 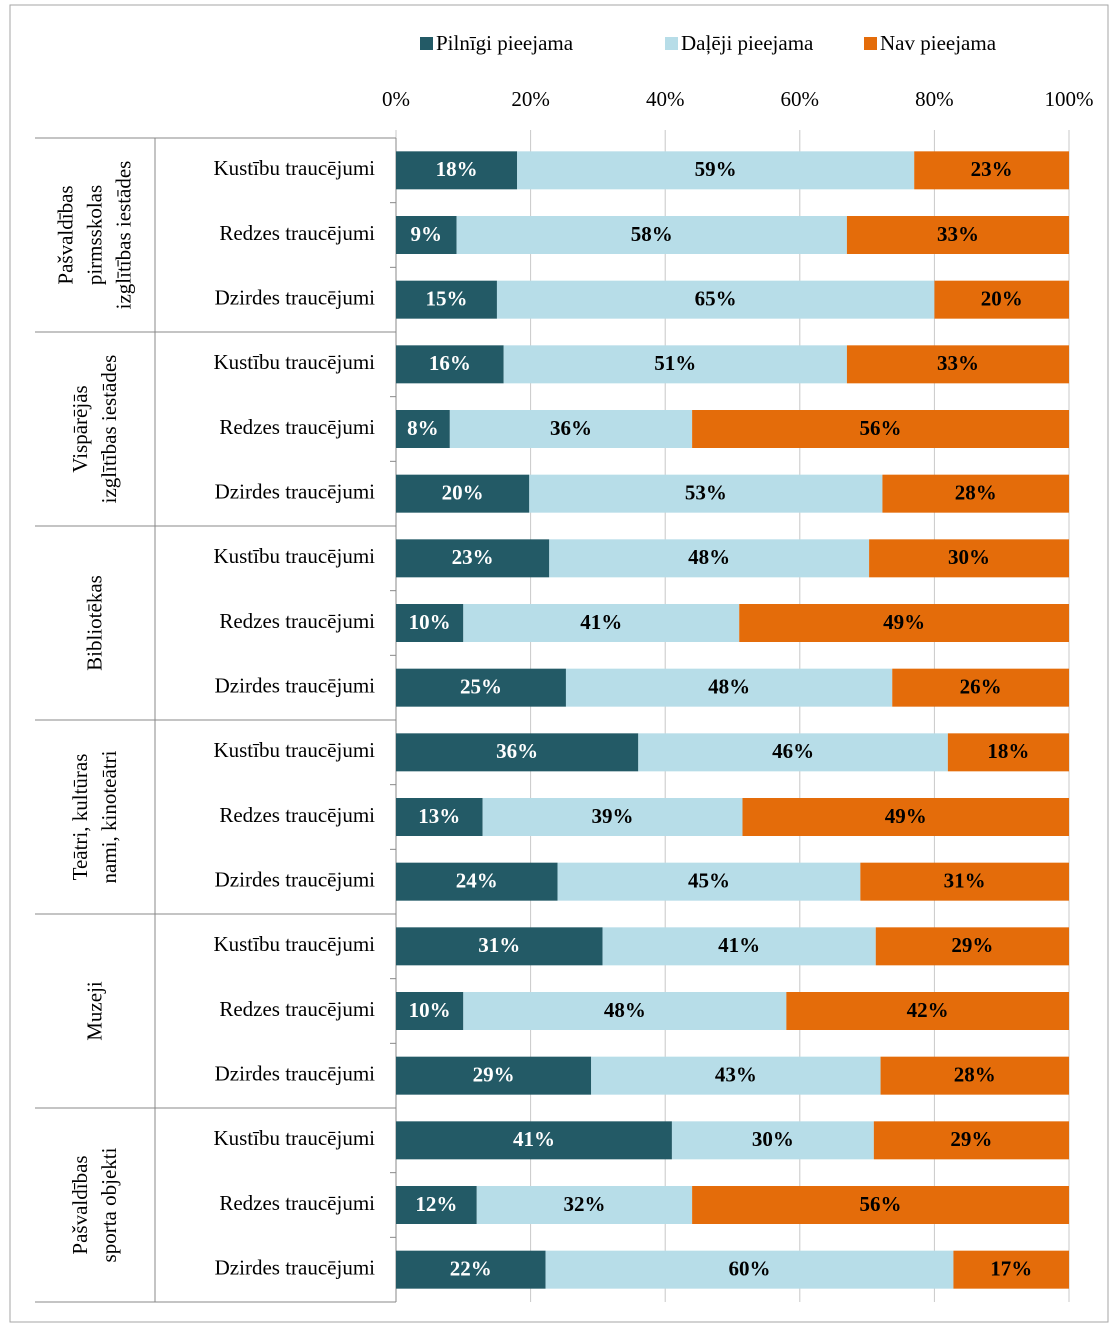 I want to click on group-label: Bibliotēkas, so click(x=94, y=623).